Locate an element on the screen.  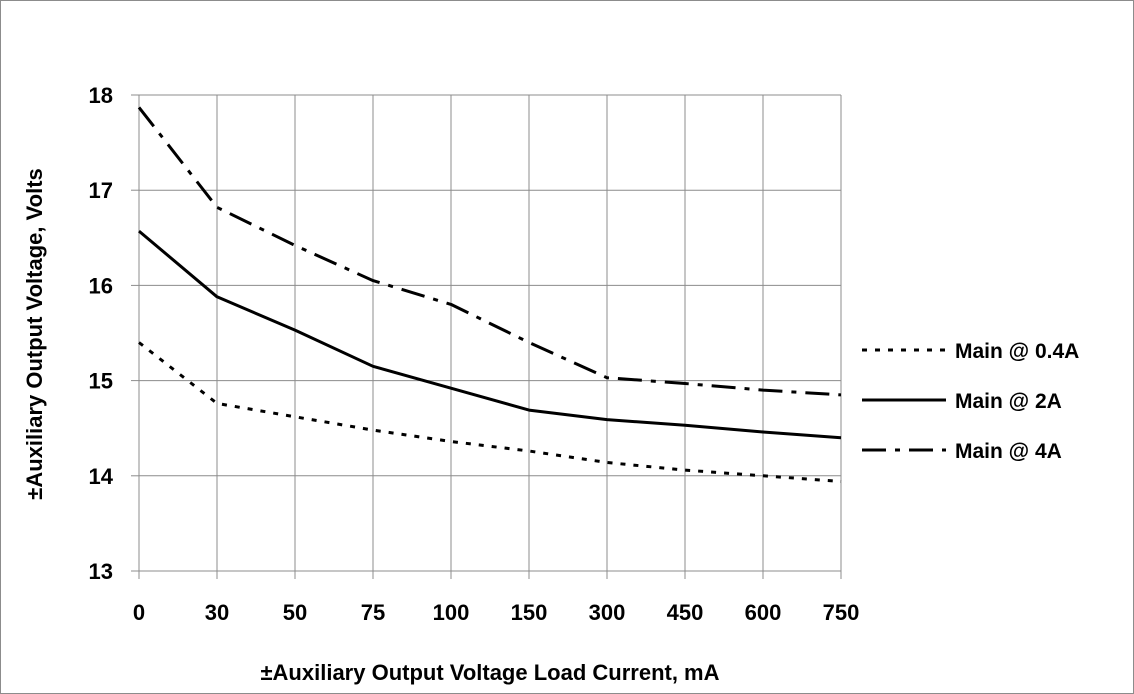
y-tick-labels: 13 14 15 16 17 18 is located at coordinates (101, 333).